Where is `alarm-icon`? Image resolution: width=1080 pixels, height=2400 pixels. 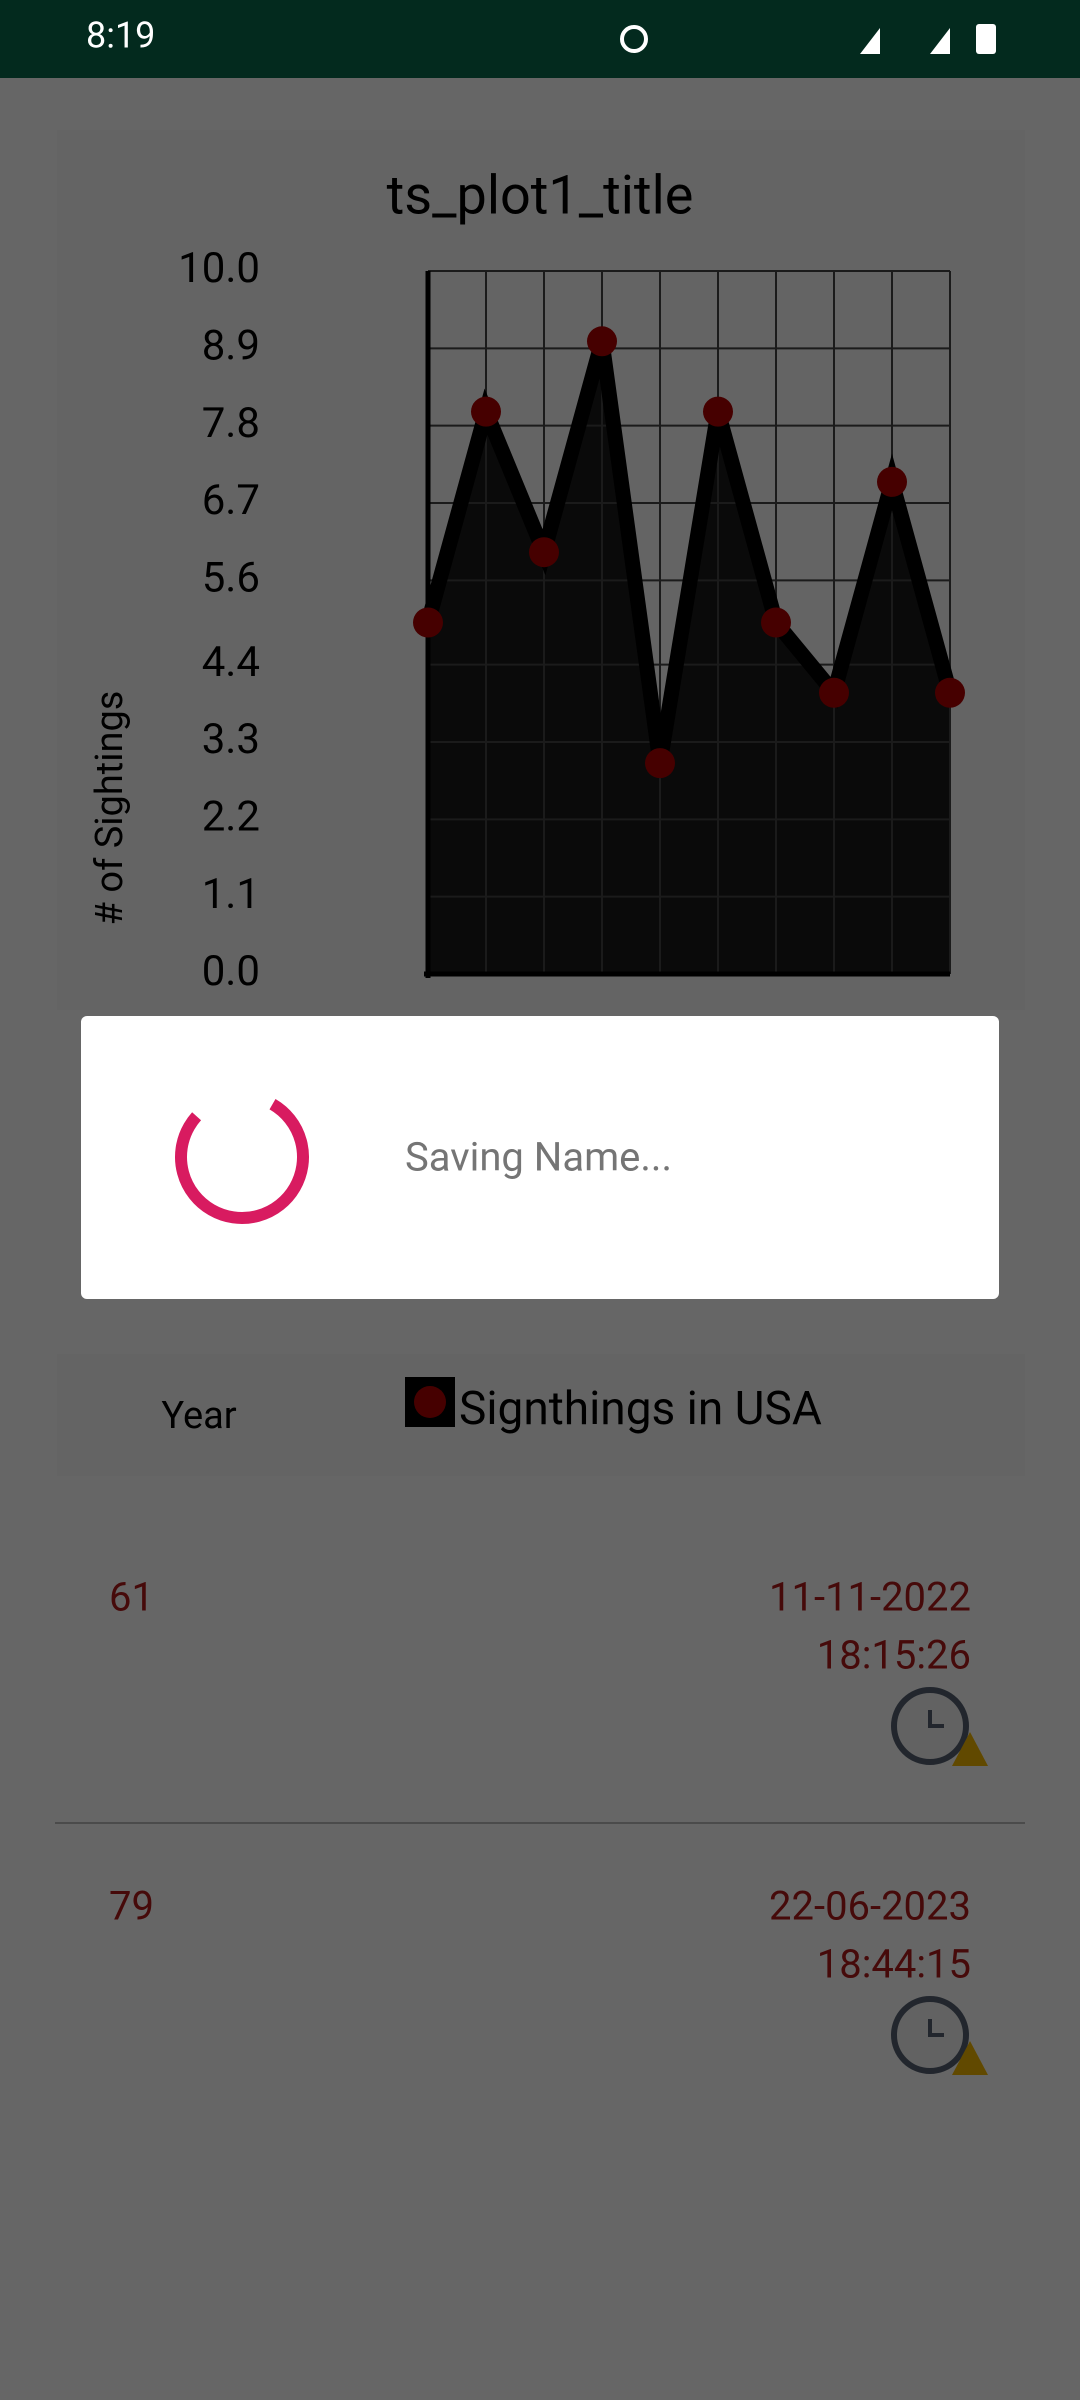 alarm-icon is located at coordinates (634, 39).